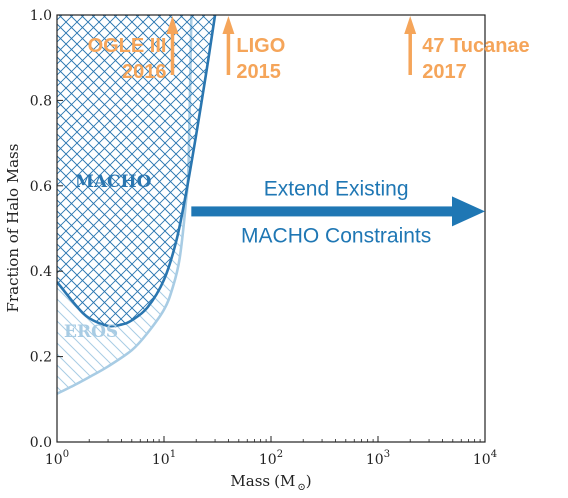 Image resolution: width=568 pixels, height=498 pixels. What do you see at coordinates (164, 458) in the screenshot?
I see `x-tick-label: 10¹` at bounding box center [164, 458].